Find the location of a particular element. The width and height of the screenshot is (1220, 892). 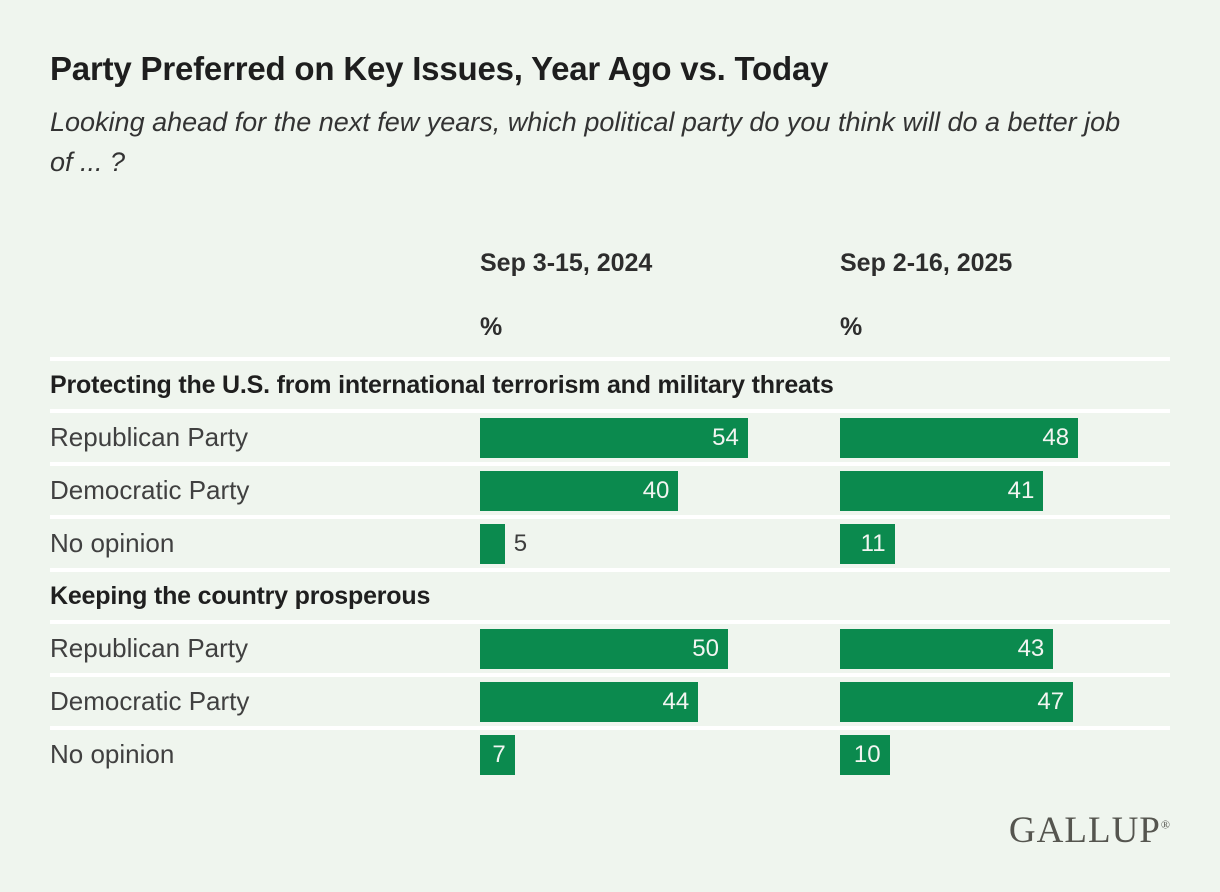

bar-2025: 41 is located at coordinates (942, 491).